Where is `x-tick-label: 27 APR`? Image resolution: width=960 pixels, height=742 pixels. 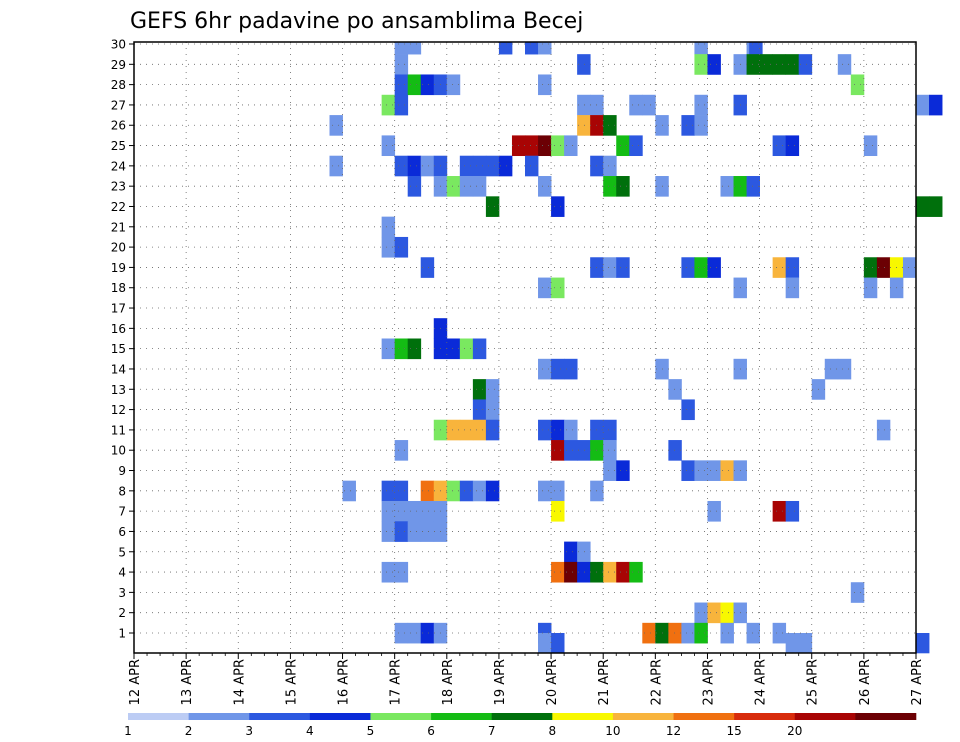
x-tick-label: 27 APR is located at coordinates (917, 682).